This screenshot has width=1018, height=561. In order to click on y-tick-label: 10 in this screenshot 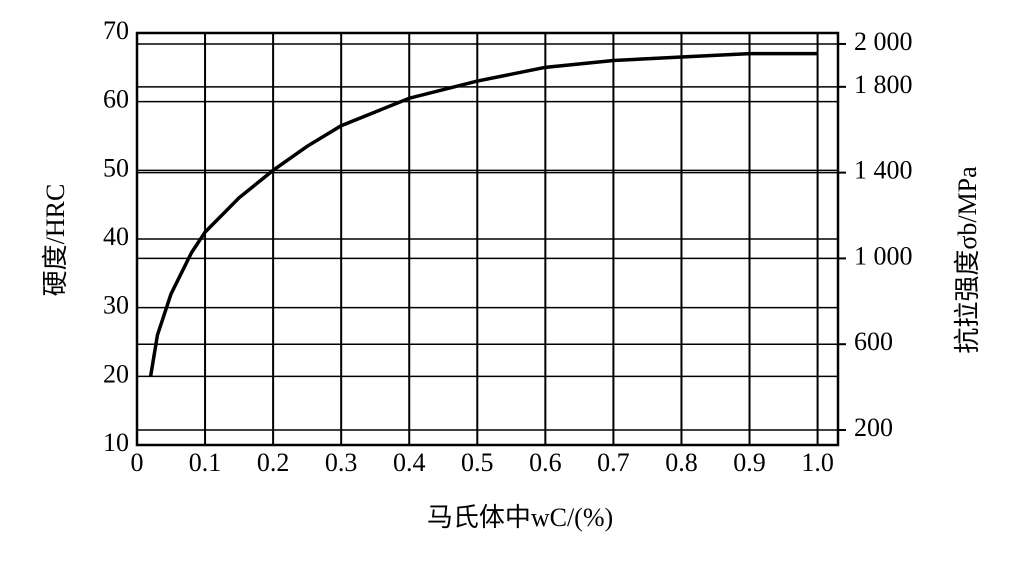, I will do `click(116, 442)`.